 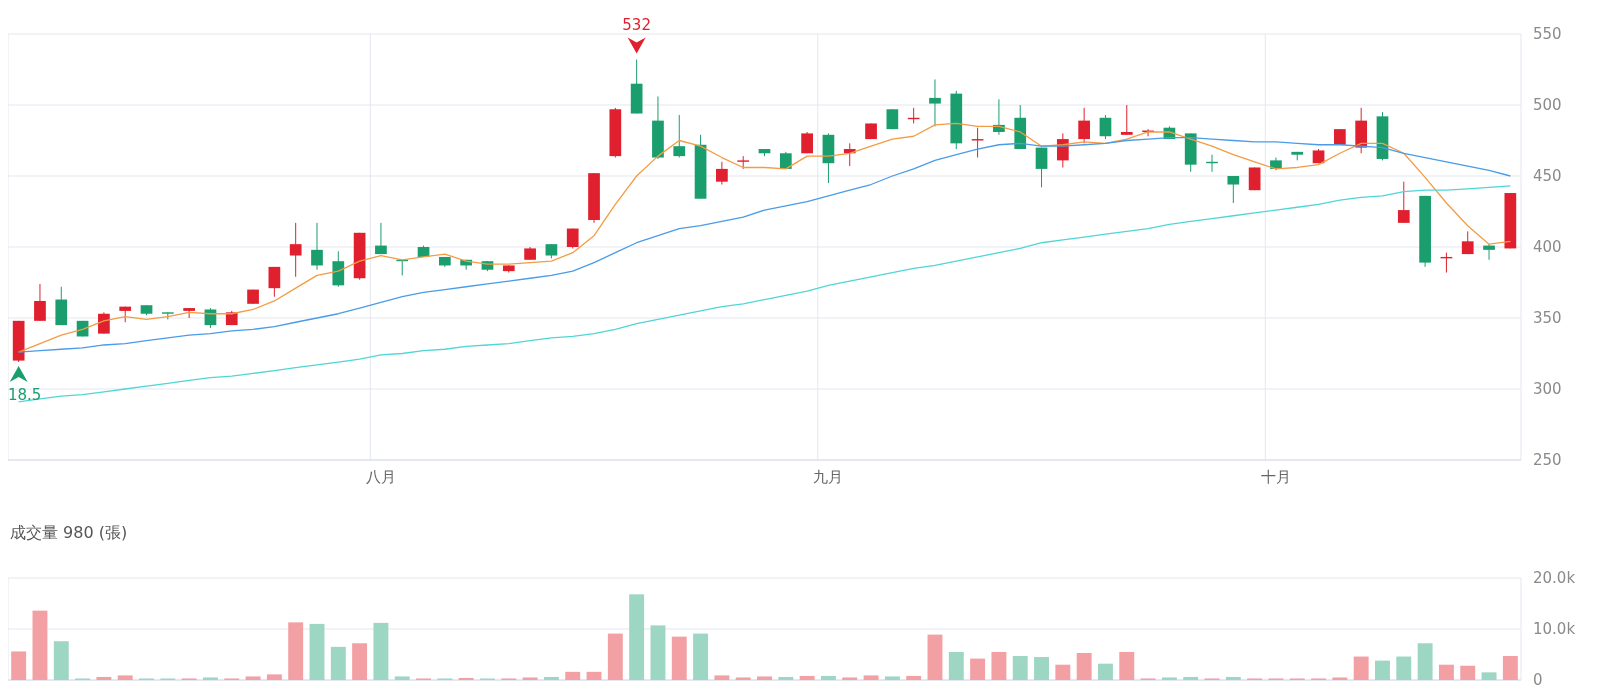 I want to click on y-tick-label: 350, so click(x=1547, y=317).